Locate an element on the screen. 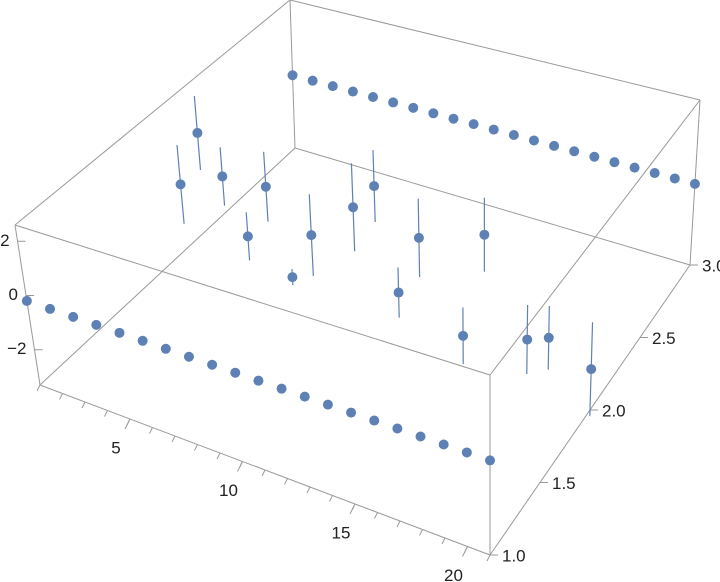  x-tick-label: 15 is located at coordinates (341, 532).